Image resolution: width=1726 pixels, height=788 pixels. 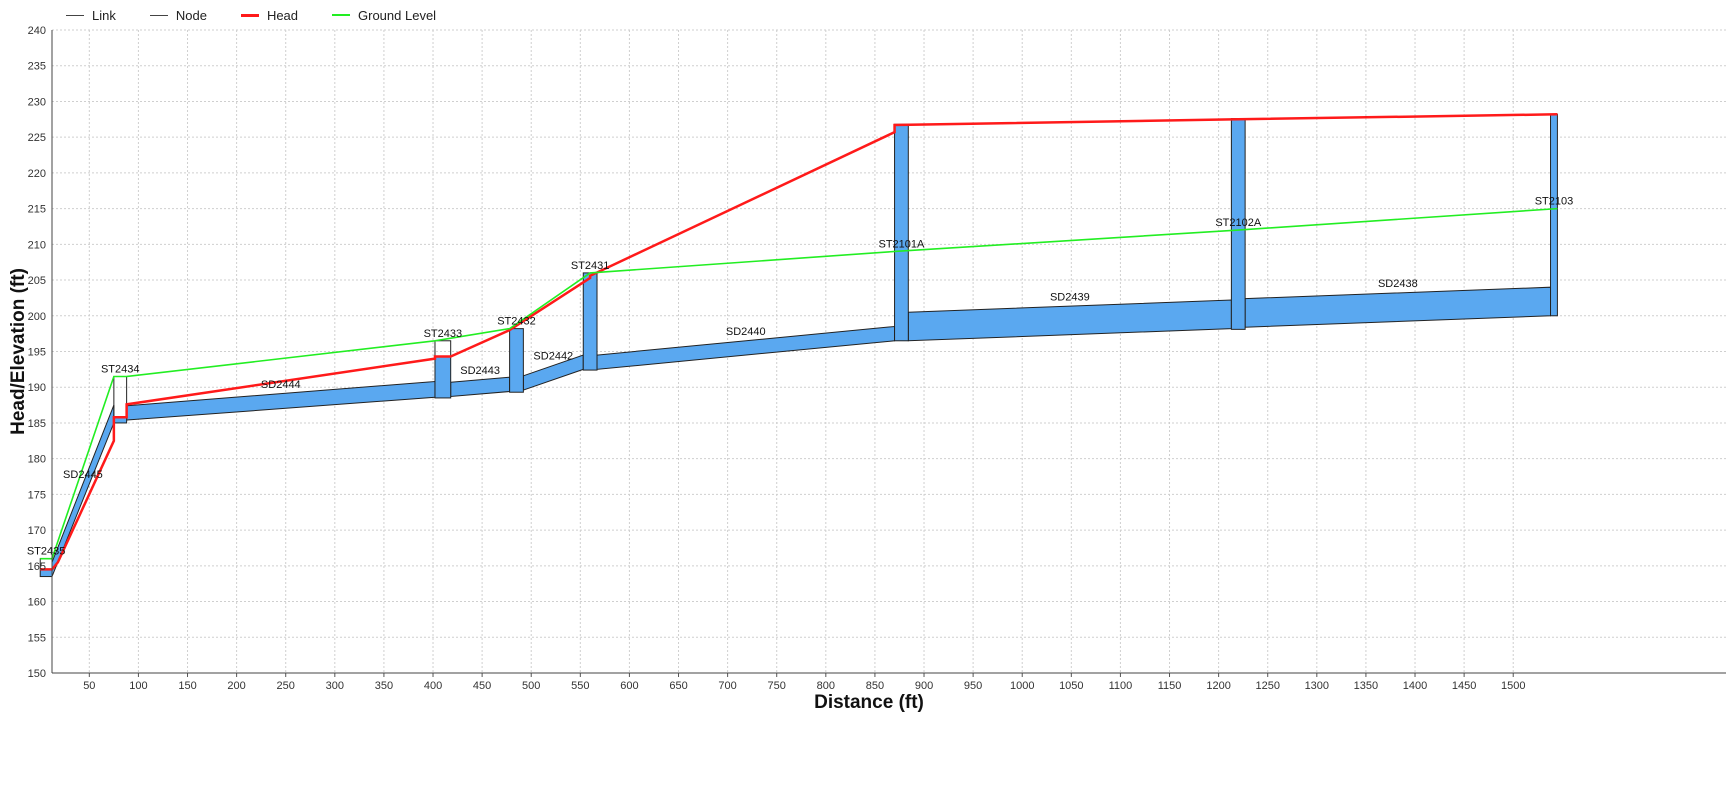 I want to click on x-tick-label: 400, so click(x=433, y=686).